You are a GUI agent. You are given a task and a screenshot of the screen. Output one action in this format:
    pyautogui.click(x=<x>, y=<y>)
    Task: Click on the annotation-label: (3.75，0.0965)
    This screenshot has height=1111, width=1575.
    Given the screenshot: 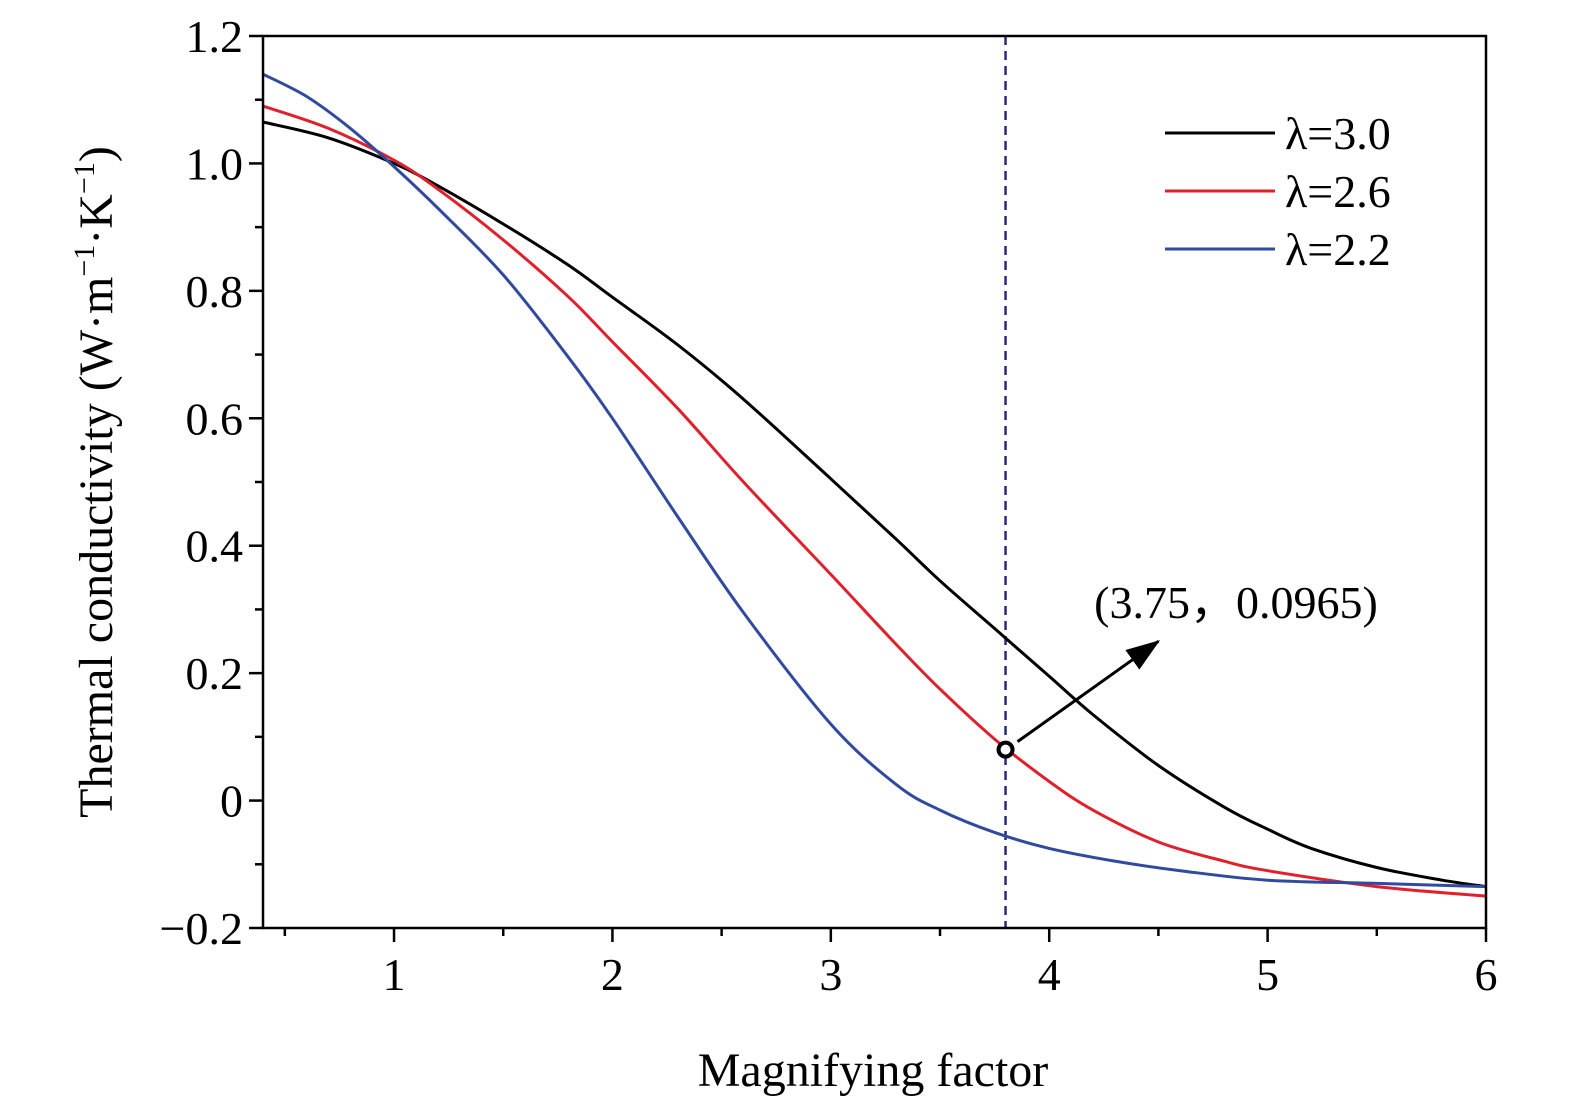 What is the action you would take?
    pyautogui.click(x=1236, y=602)
    